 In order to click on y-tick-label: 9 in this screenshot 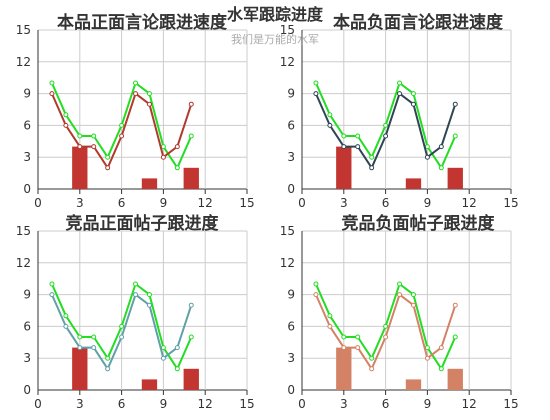, I will do `click(27, 295)`.